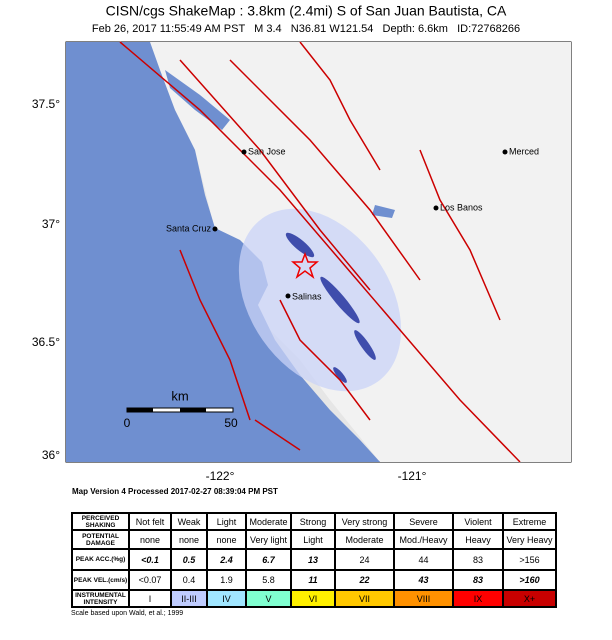 The height and width of the screenshot is (640, 612). I want to click on row-header: PERCEIVED SHAKING, so click(100, 521).